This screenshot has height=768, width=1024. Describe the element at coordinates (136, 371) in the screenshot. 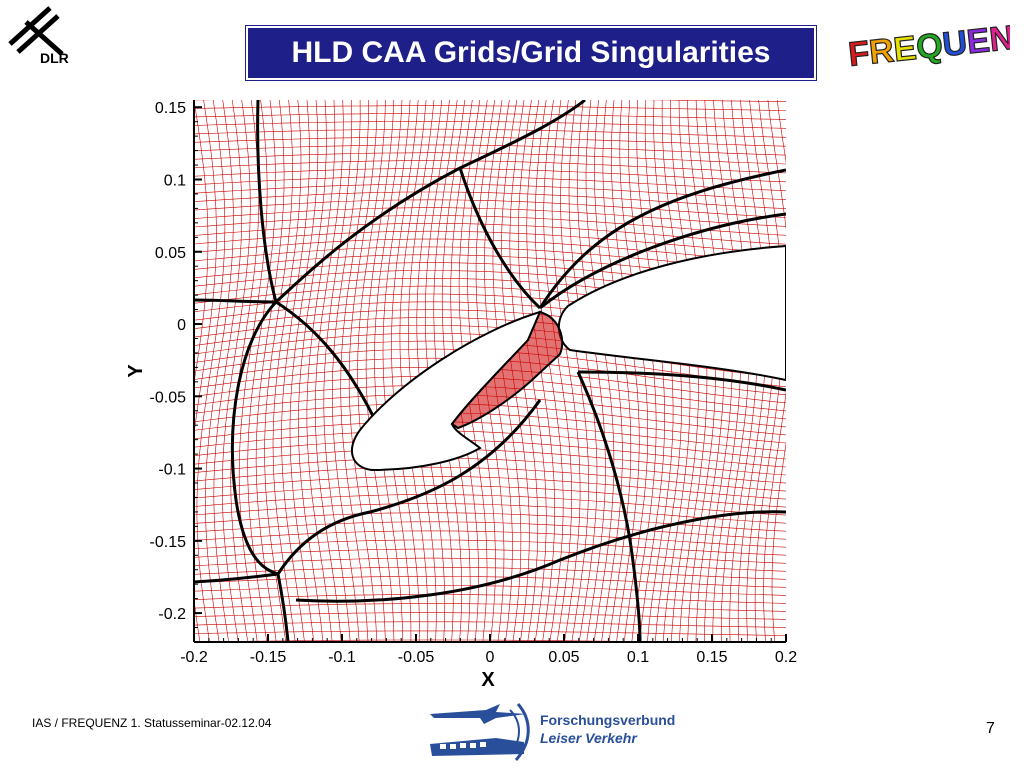

I see `y-axis-label: Y` at that location.